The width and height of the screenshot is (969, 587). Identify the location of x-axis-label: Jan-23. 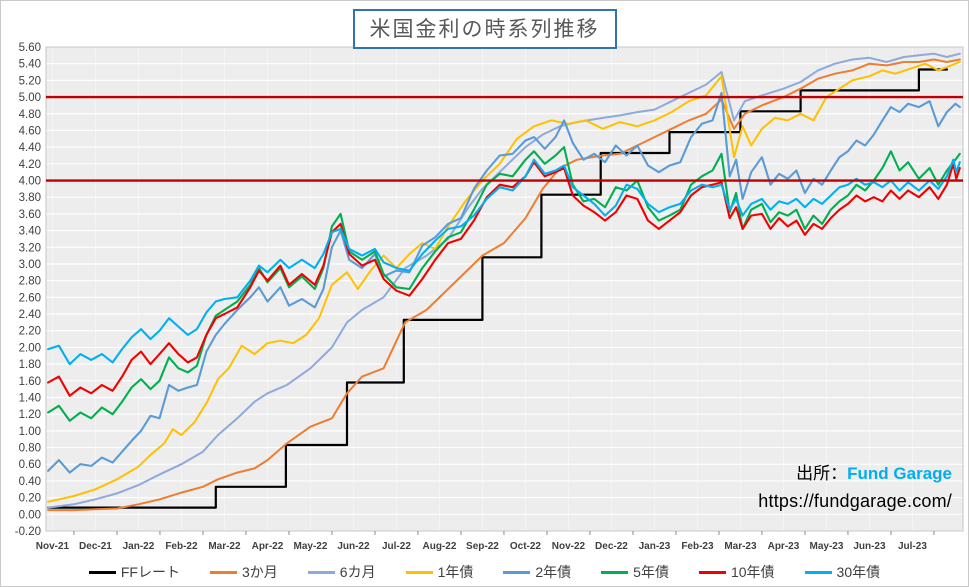
(655, 546).